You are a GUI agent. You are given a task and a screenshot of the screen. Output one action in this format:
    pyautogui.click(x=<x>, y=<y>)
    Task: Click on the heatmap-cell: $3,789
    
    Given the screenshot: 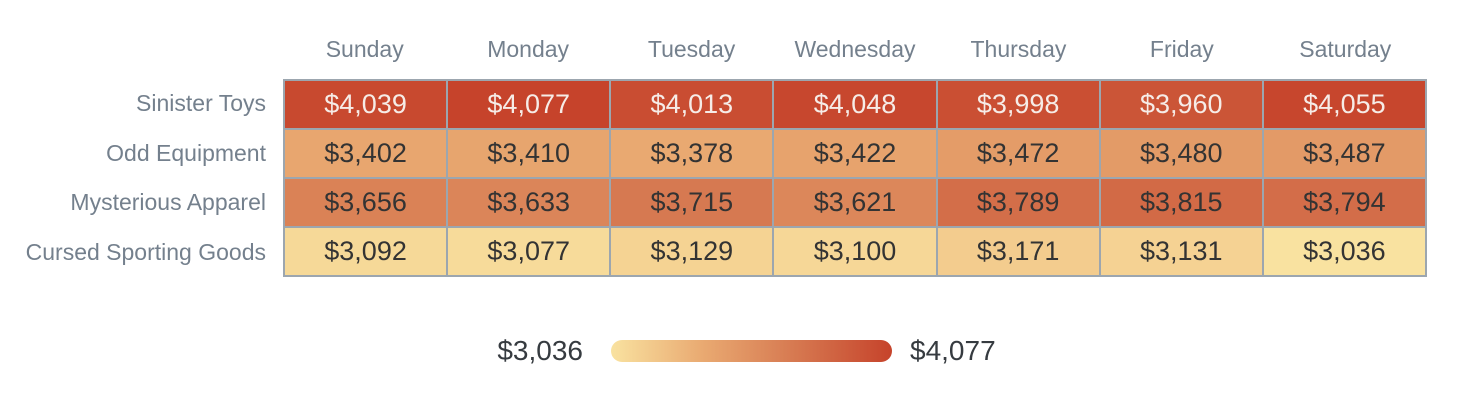 What is the action you would take?
    pyautogui.click(x=1018, y=202)
    